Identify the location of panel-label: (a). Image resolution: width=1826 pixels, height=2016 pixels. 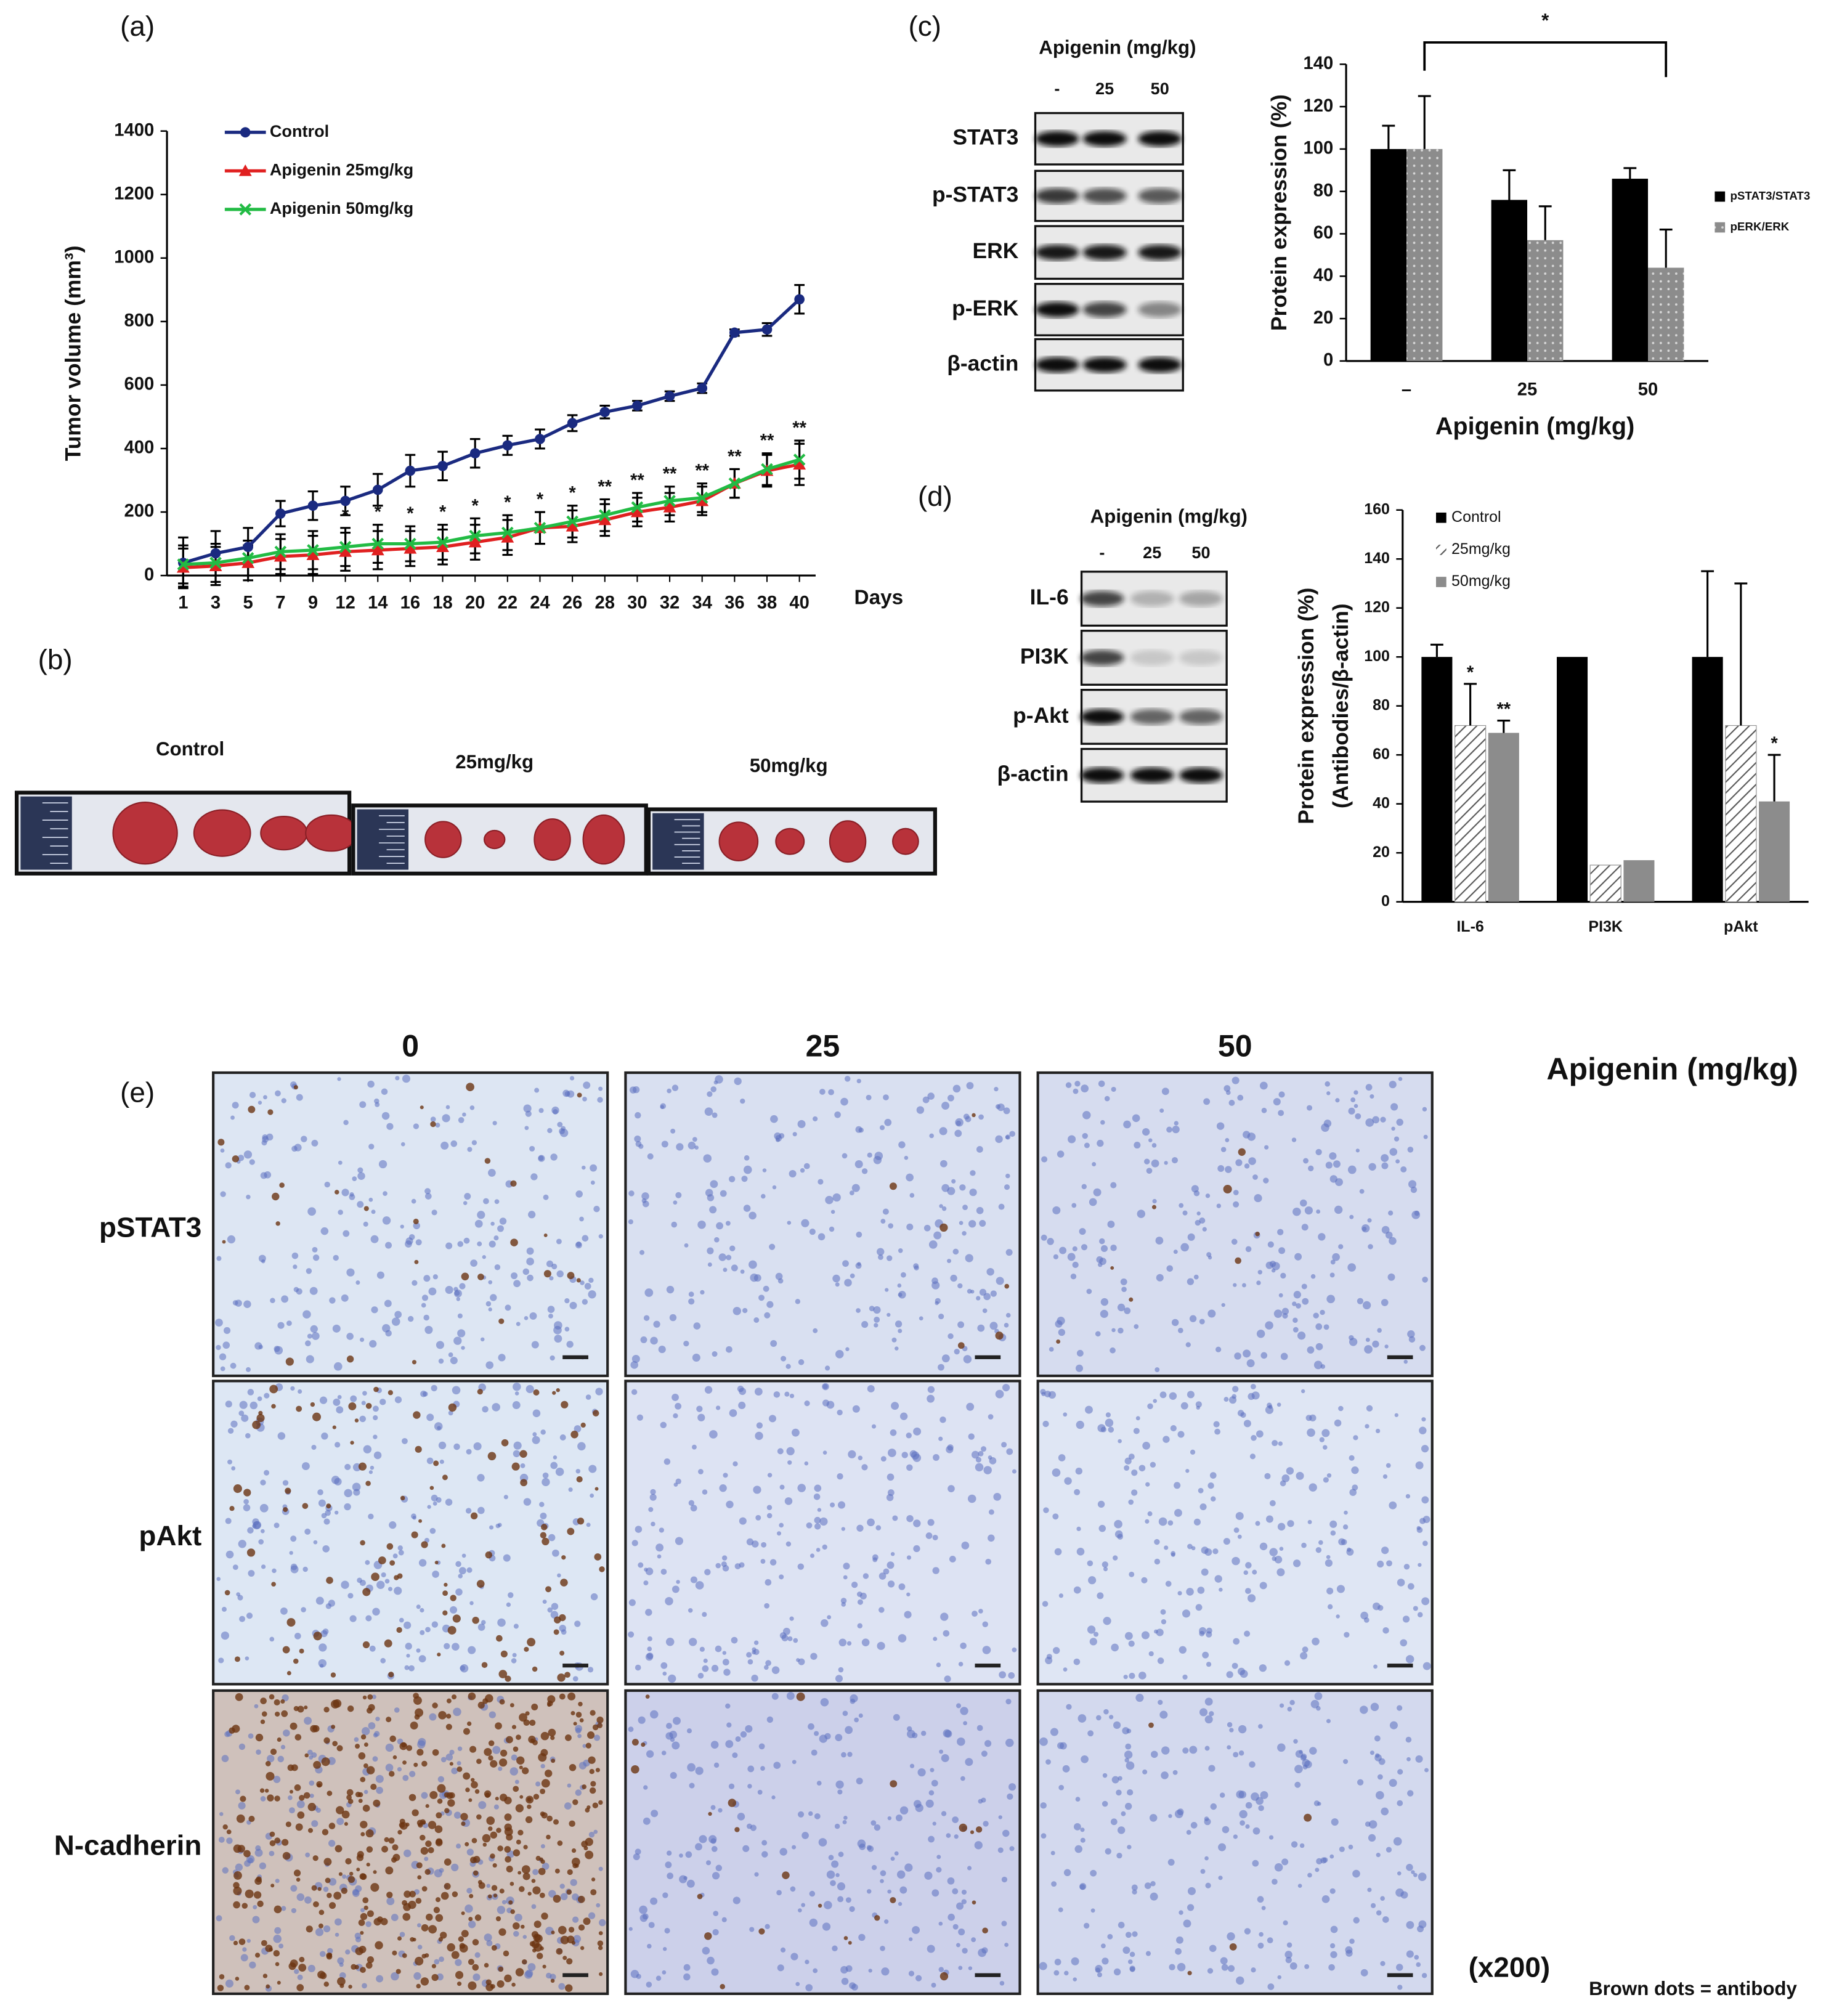
(137, 26).